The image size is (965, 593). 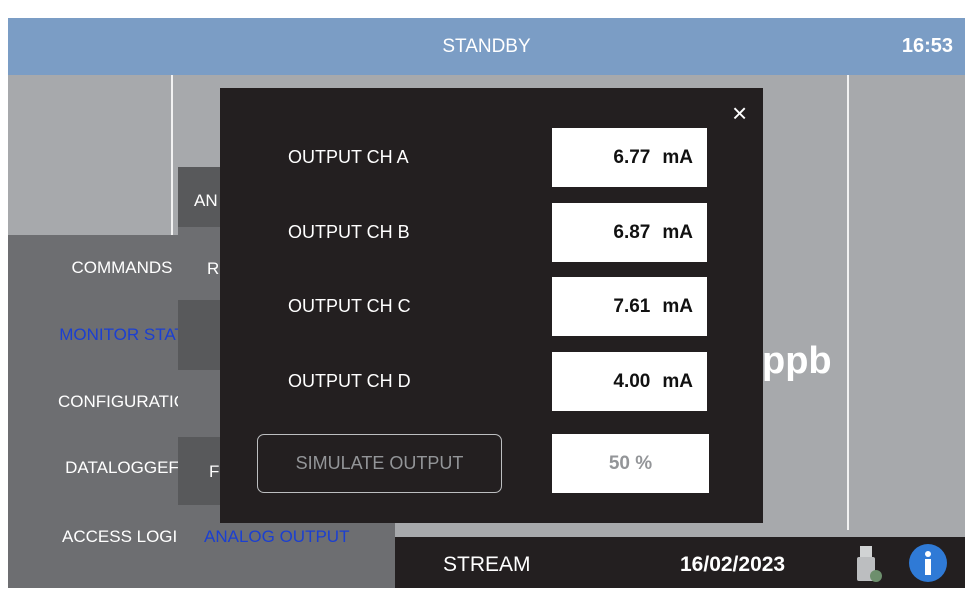 I want to click on menu-item: MONITOR STAT, so click(x=122, y=334).